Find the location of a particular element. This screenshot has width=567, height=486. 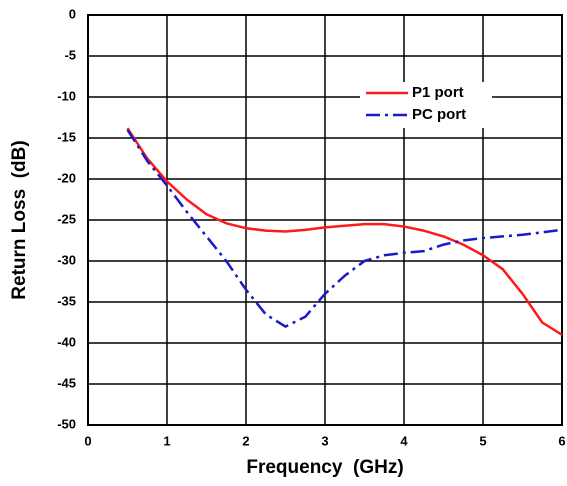

x-tick-label: 4 is located at coordinates (404, 440).